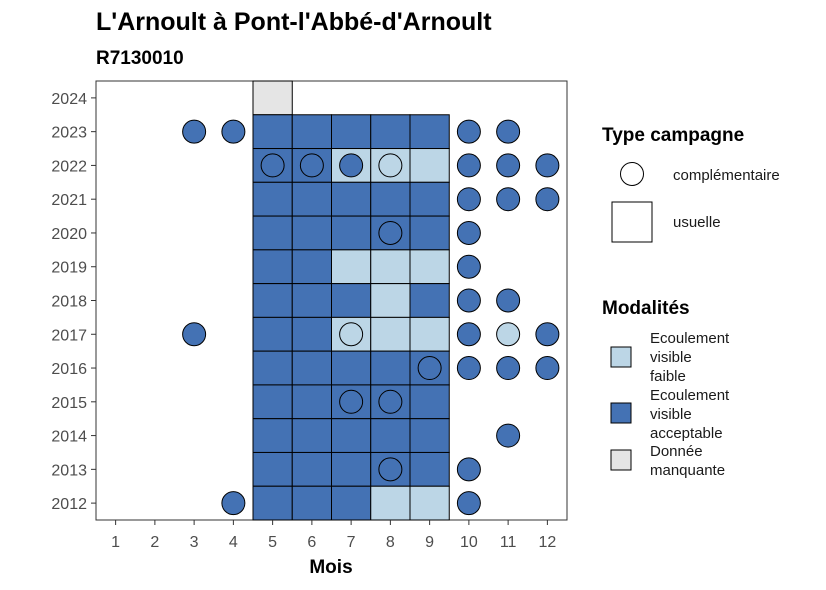 The image size is (826, 590). Describe the element at coordinates (687, 461) in the screenshot. I see `legend-label-donnee-manquante: Donnée manquante` at that location.